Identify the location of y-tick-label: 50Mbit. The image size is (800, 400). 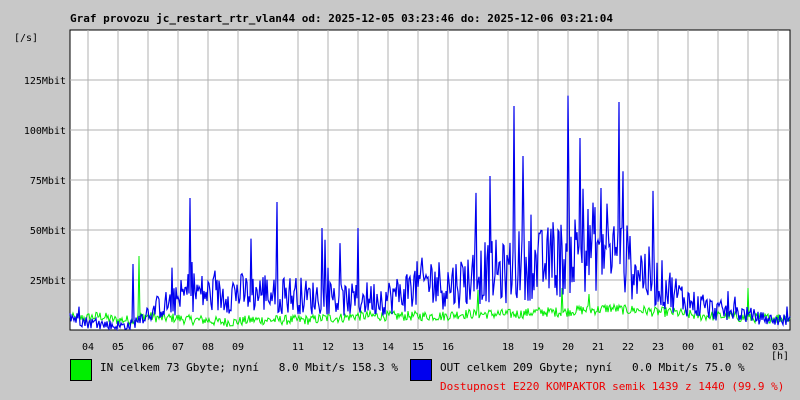
(48, 231).